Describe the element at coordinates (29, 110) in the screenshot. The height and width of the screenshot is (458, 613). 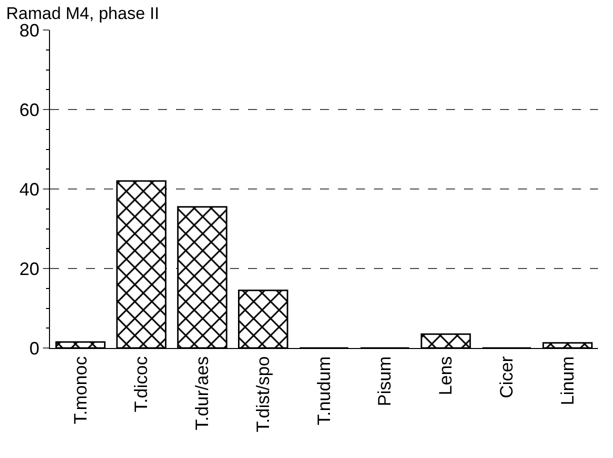
I see `y-tick-label: 60` at that location.